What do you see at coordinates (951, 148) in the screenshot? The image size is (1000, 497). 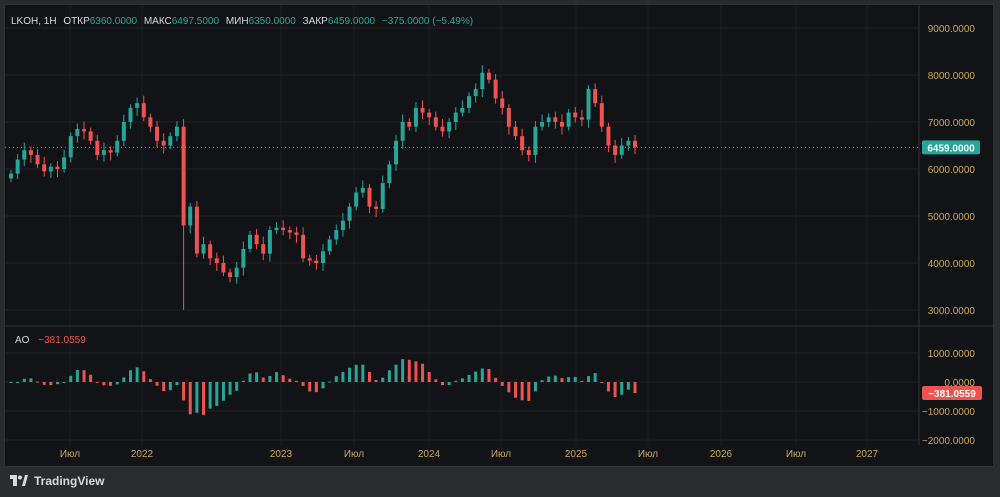 I see `price-tag-label: 6459.0000` at bounding box center [951, 148].